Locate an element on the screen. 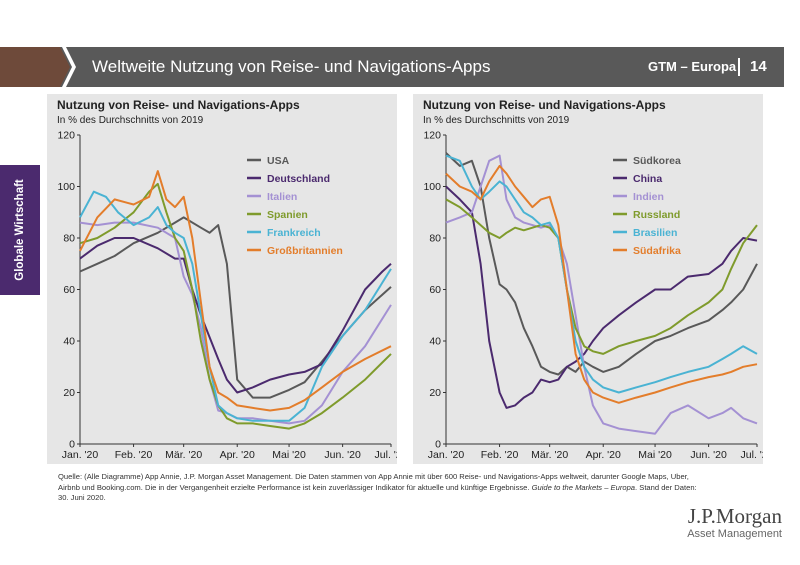 The image size is (800, 565). legend-label: Großbritannien is located at coordinates (305, 251).